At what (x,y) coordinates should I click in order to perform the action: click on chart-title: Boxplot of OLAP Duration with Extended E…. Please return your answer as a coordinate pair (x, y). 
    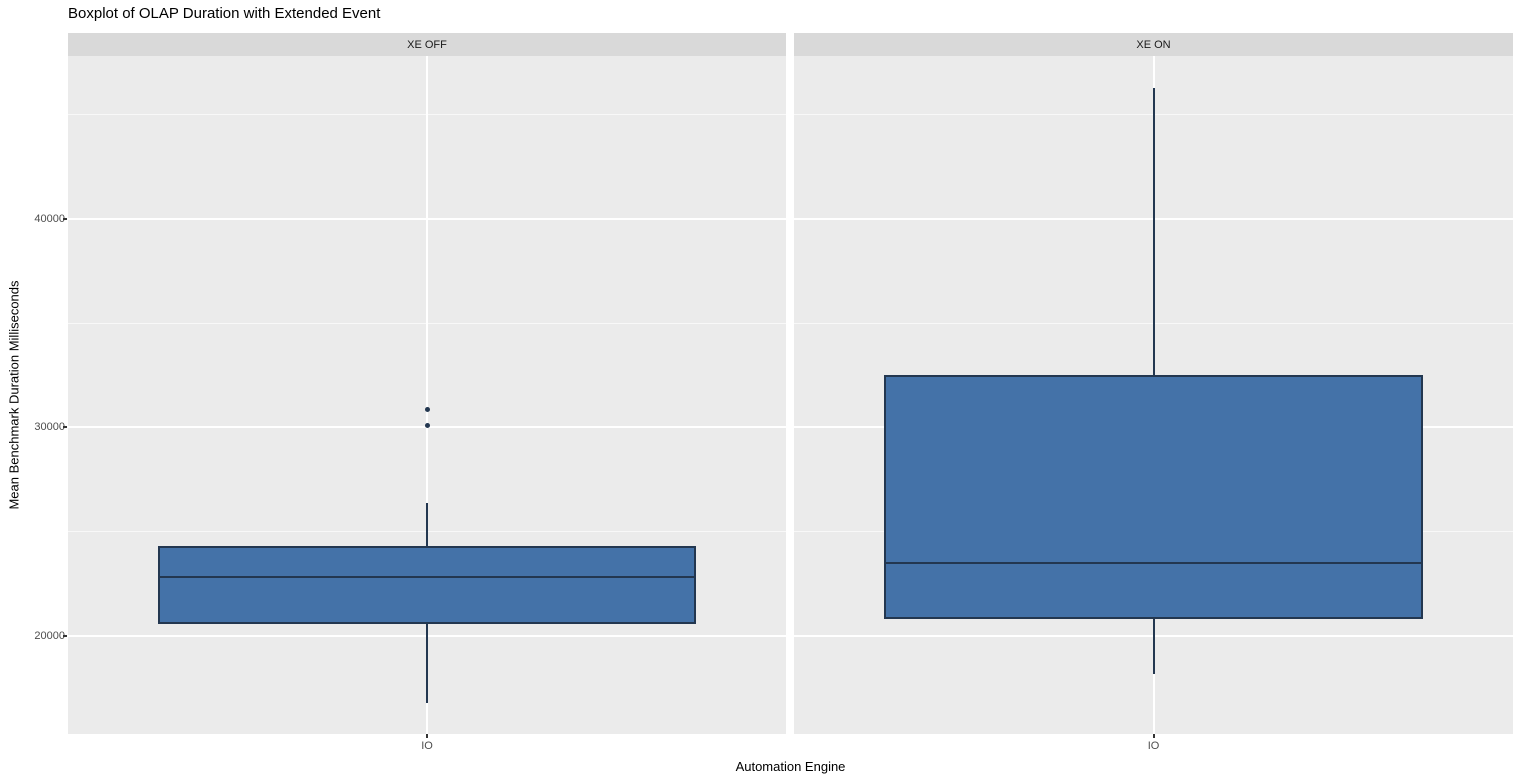
    Looking at the image, I should click on (224, 13).